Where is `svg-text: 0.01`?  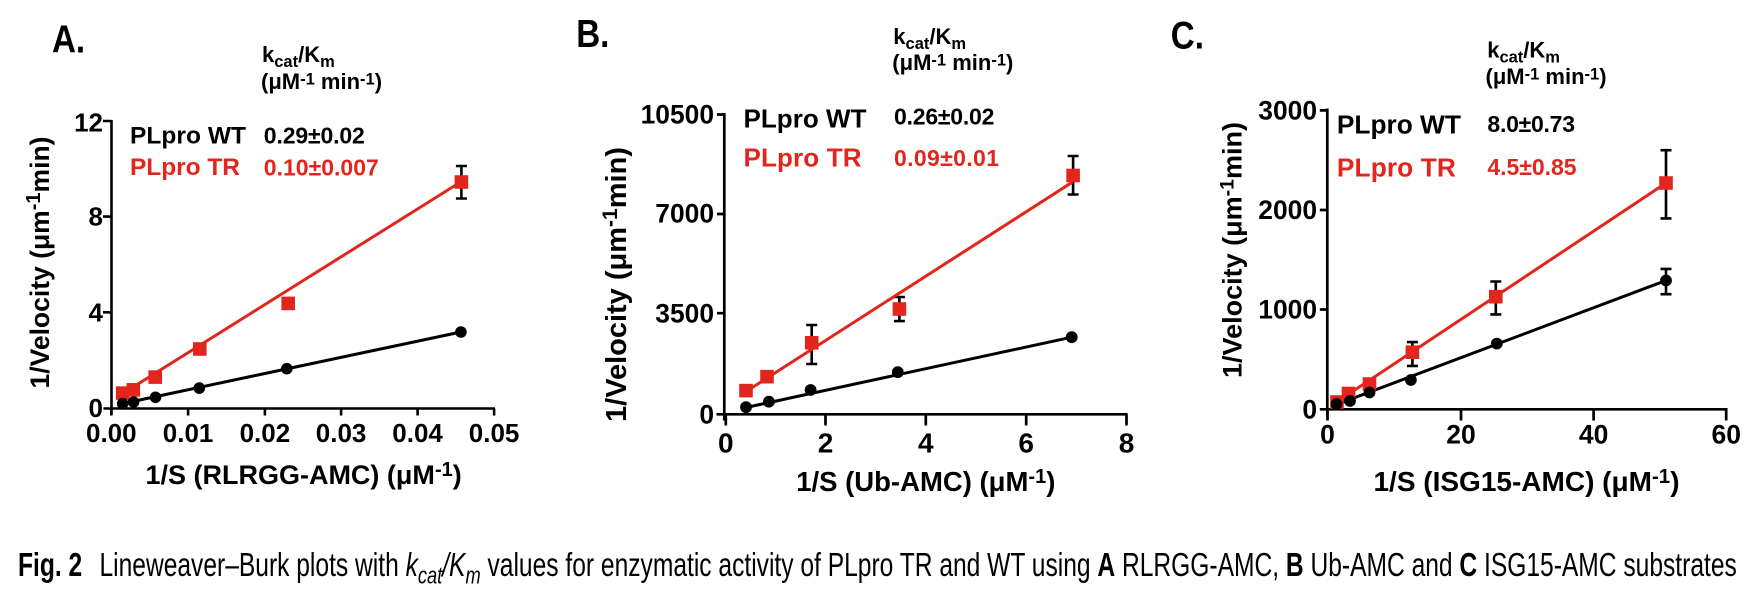 svg-text: 0.01 is located at coordinates (188, 433).